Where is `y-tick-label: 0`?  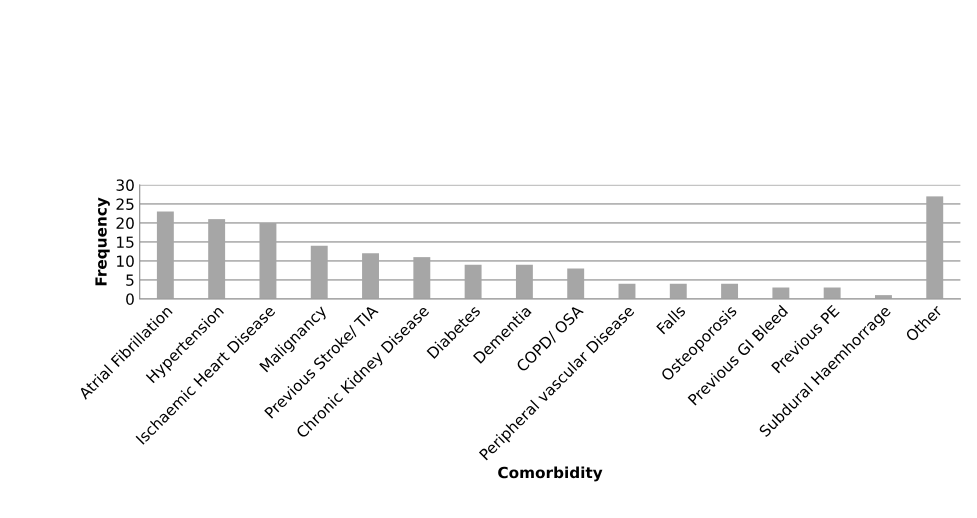
y-tick-label: 0 is located at coordinates (130, 299).